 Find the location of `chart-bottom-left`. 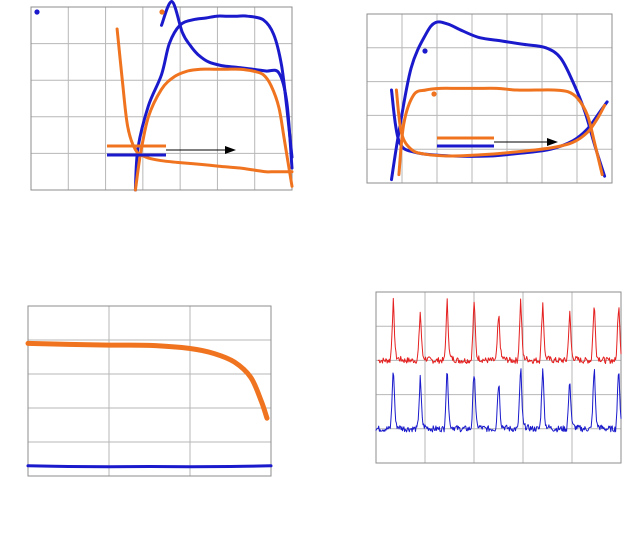

chart-bottom-left is located at coordinates (149, 391).